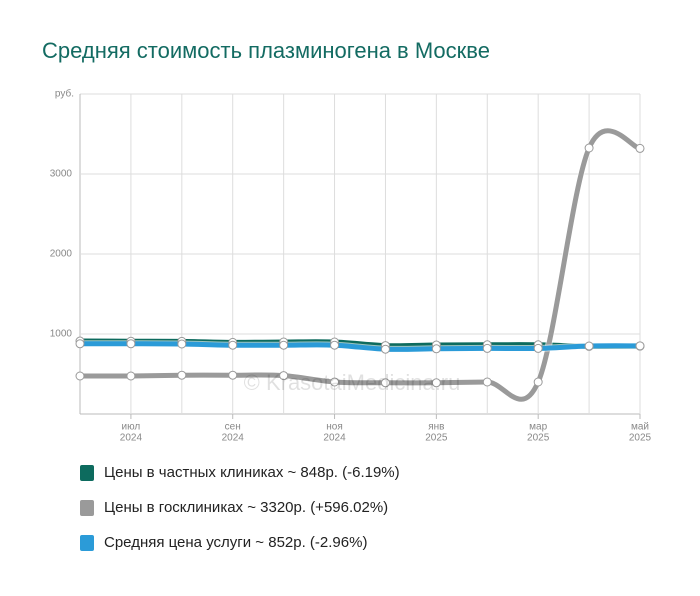  What do you see at coordinates (246, 507) in the screenshot?
I see `legend-label: Цены в госклиниках ~ 3320р. (+596.02%)` at bounding box center [246, 507].